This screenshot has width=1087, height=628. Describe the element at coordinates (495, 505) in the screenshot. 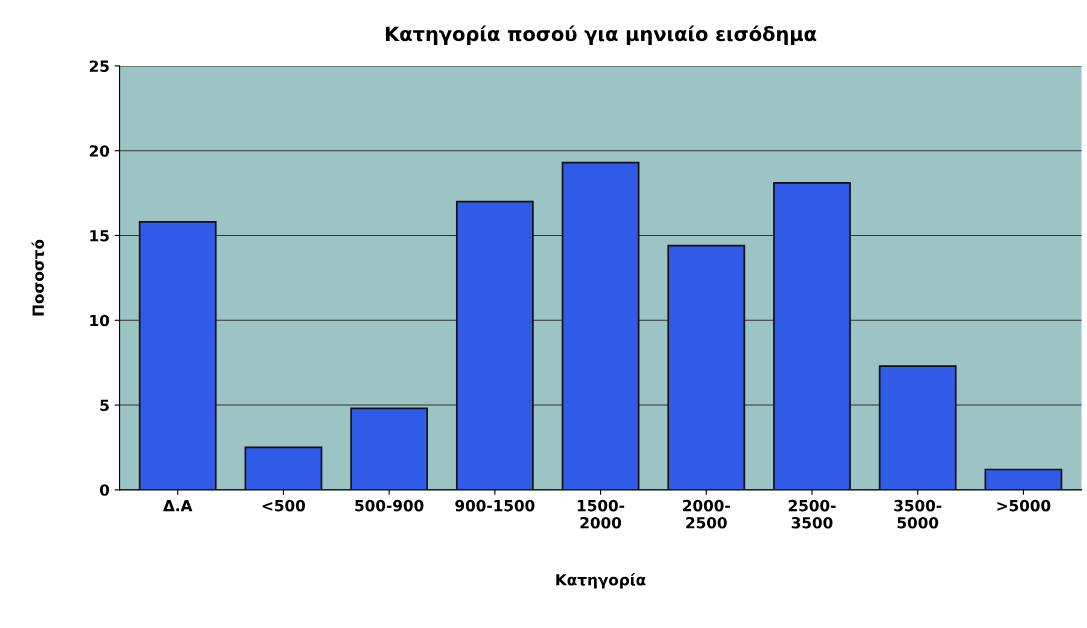

I see `x-tick-label: 900-1500` at that location.